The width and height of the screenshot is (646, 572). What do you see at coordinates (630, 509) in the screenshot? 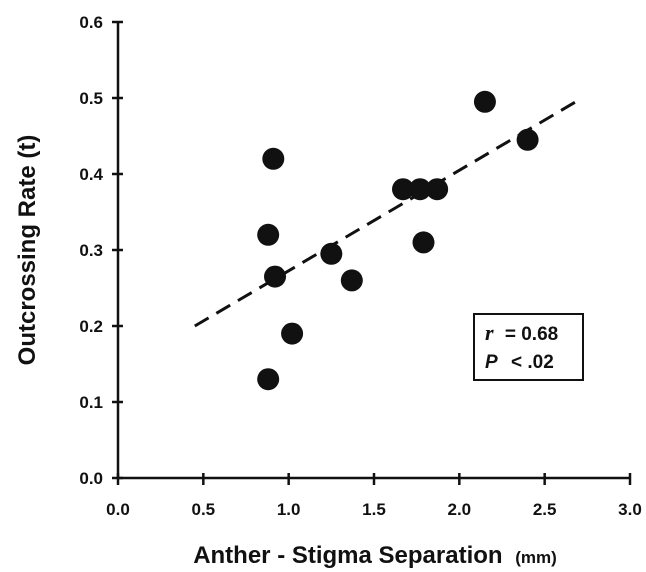
I see `x-tick-label: 3.0` at bounding box center [630, 509].